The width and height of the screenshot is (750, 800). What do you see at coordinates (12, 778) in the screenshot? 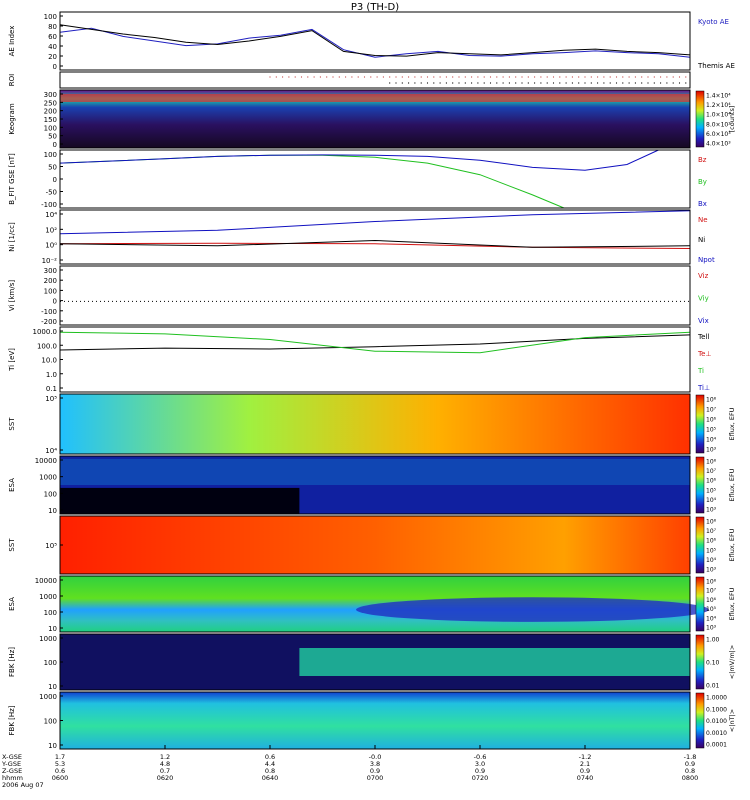
I see `time-axis-row-label: hhmm` at bounding box center [12, 778].